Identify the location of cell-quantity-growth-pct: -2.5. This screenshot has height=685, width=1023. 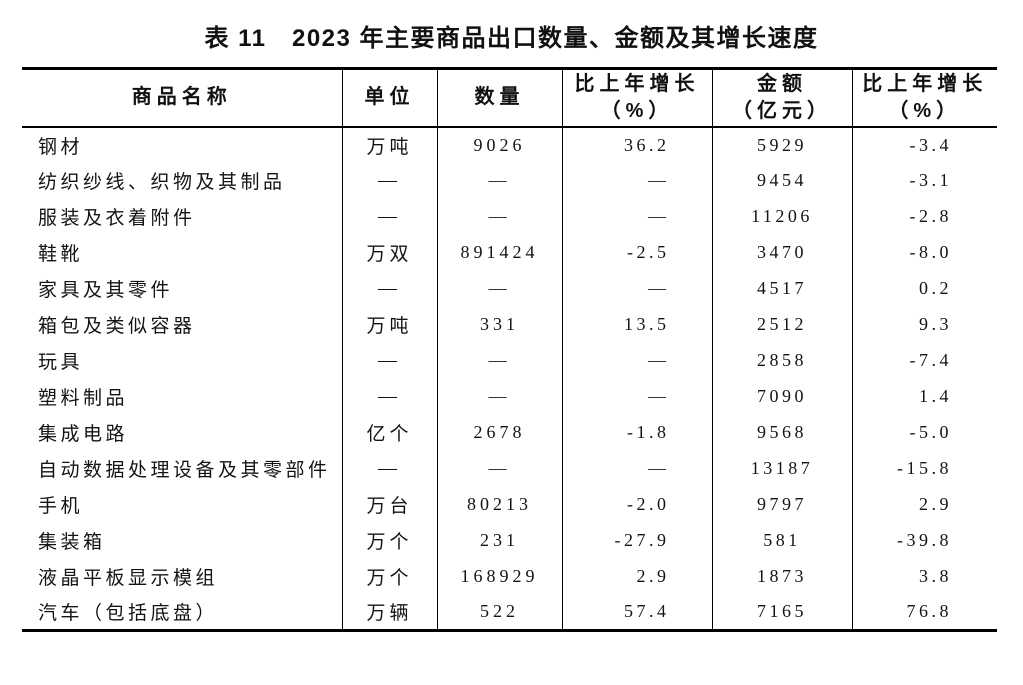
(636, 252).